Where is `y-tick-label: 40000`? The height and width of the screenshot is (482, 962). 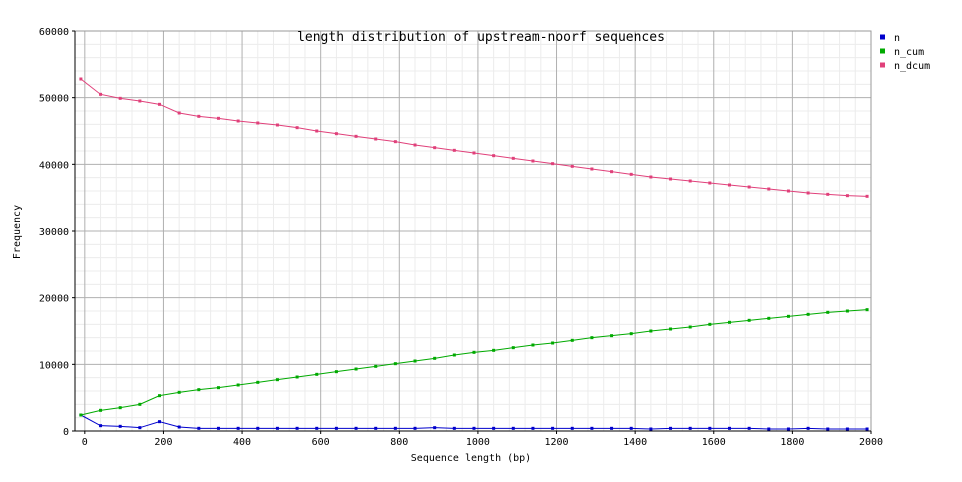 y-tick-label: 40000 is located at coordinates (54, 165).